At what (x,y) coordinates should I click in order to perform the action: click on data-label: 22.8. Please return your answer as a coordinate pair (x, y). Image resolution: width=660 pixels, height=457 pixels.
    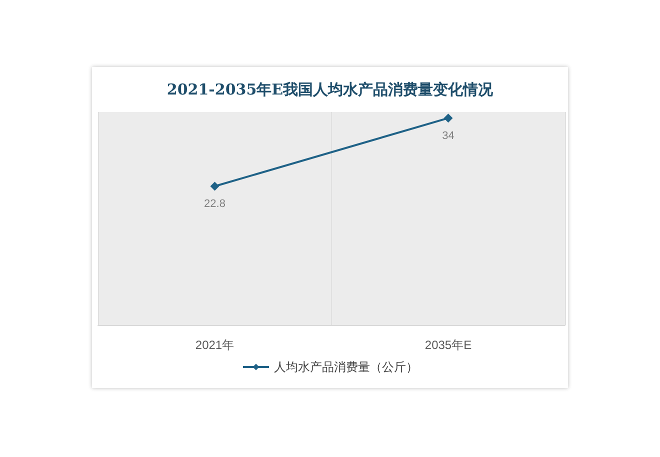
    Looking at the image, I should click on (215, 204).